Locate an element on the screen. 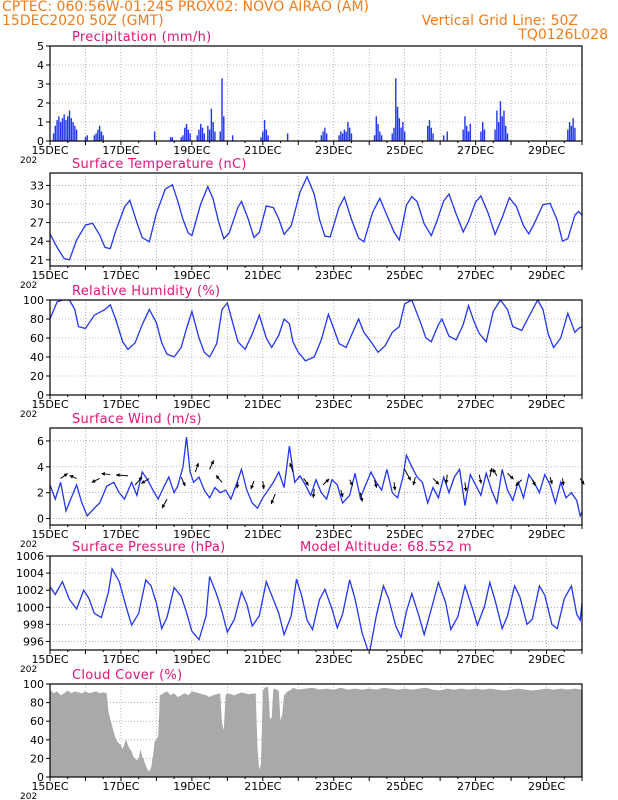 The height and width of the screenshot is (800, 618). y-tick-label: 1002 is located at coordinates (30, 590).